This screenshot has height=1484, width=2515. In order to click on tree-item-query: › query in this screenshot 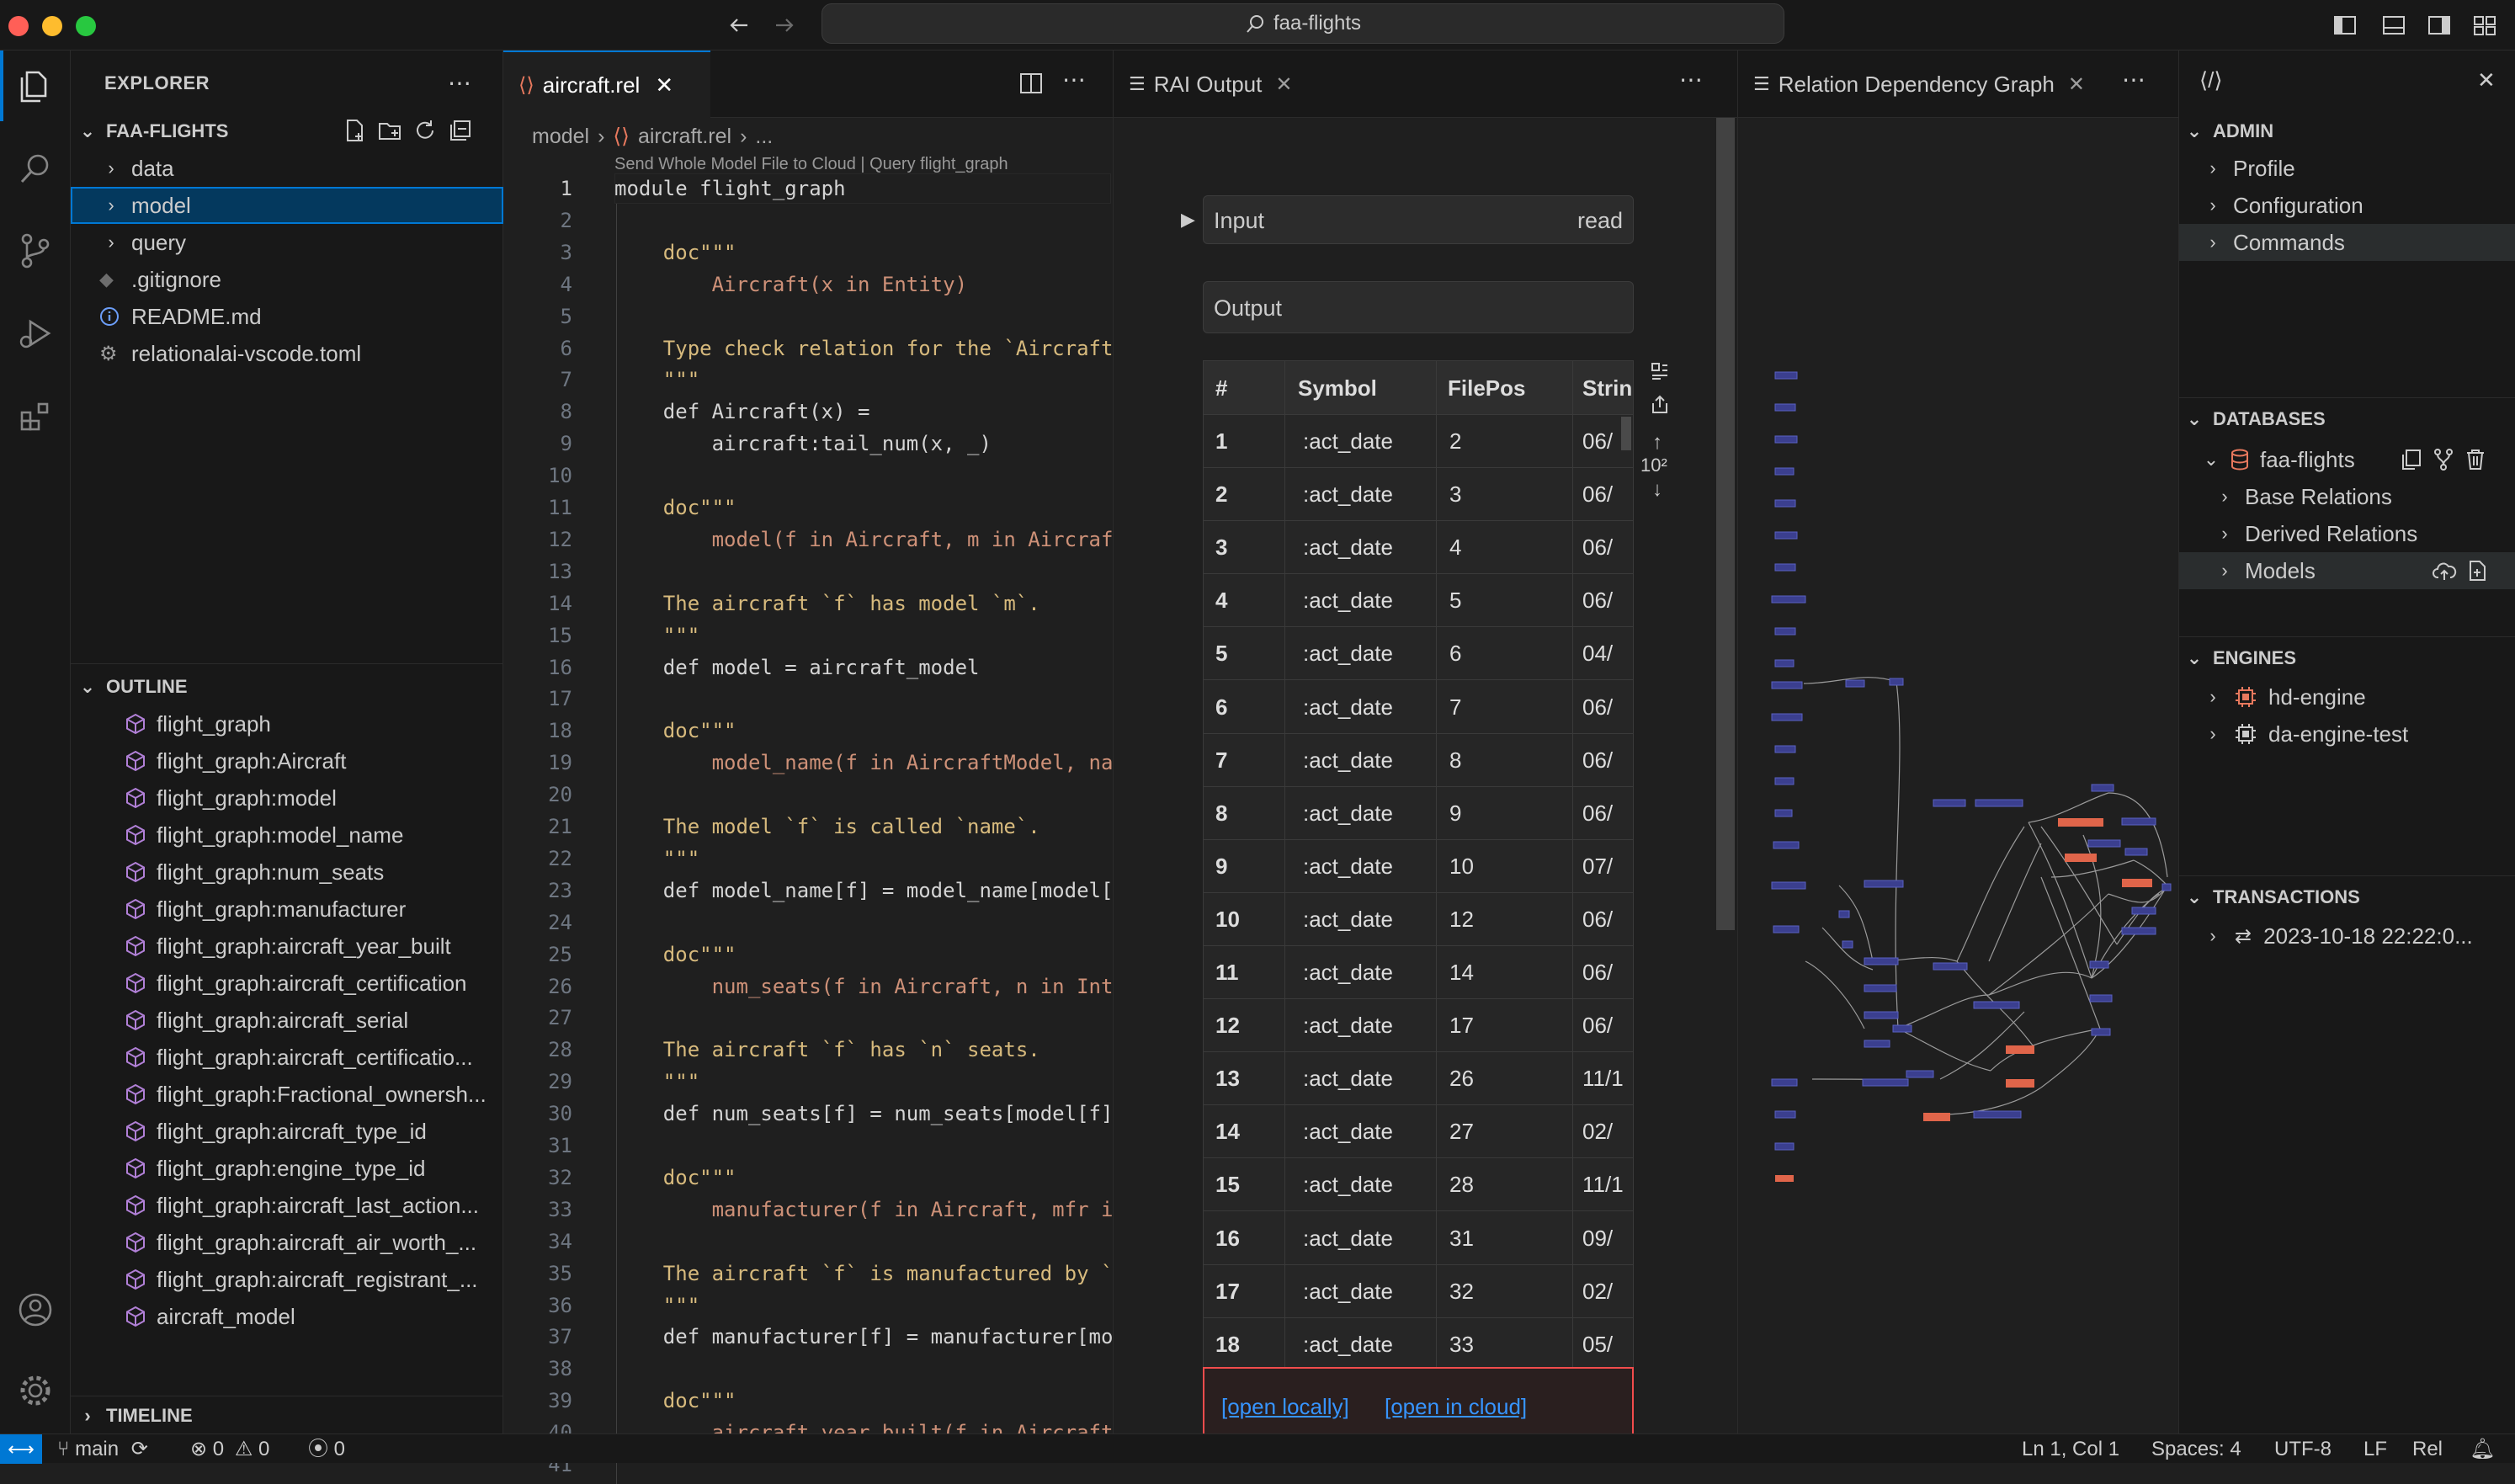, I will do `click(287, 242)`.